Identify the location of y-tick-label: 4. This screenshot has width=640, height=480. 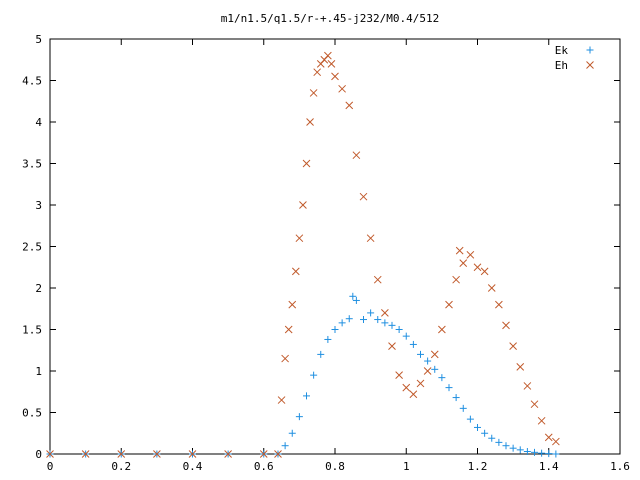
(38, 122).